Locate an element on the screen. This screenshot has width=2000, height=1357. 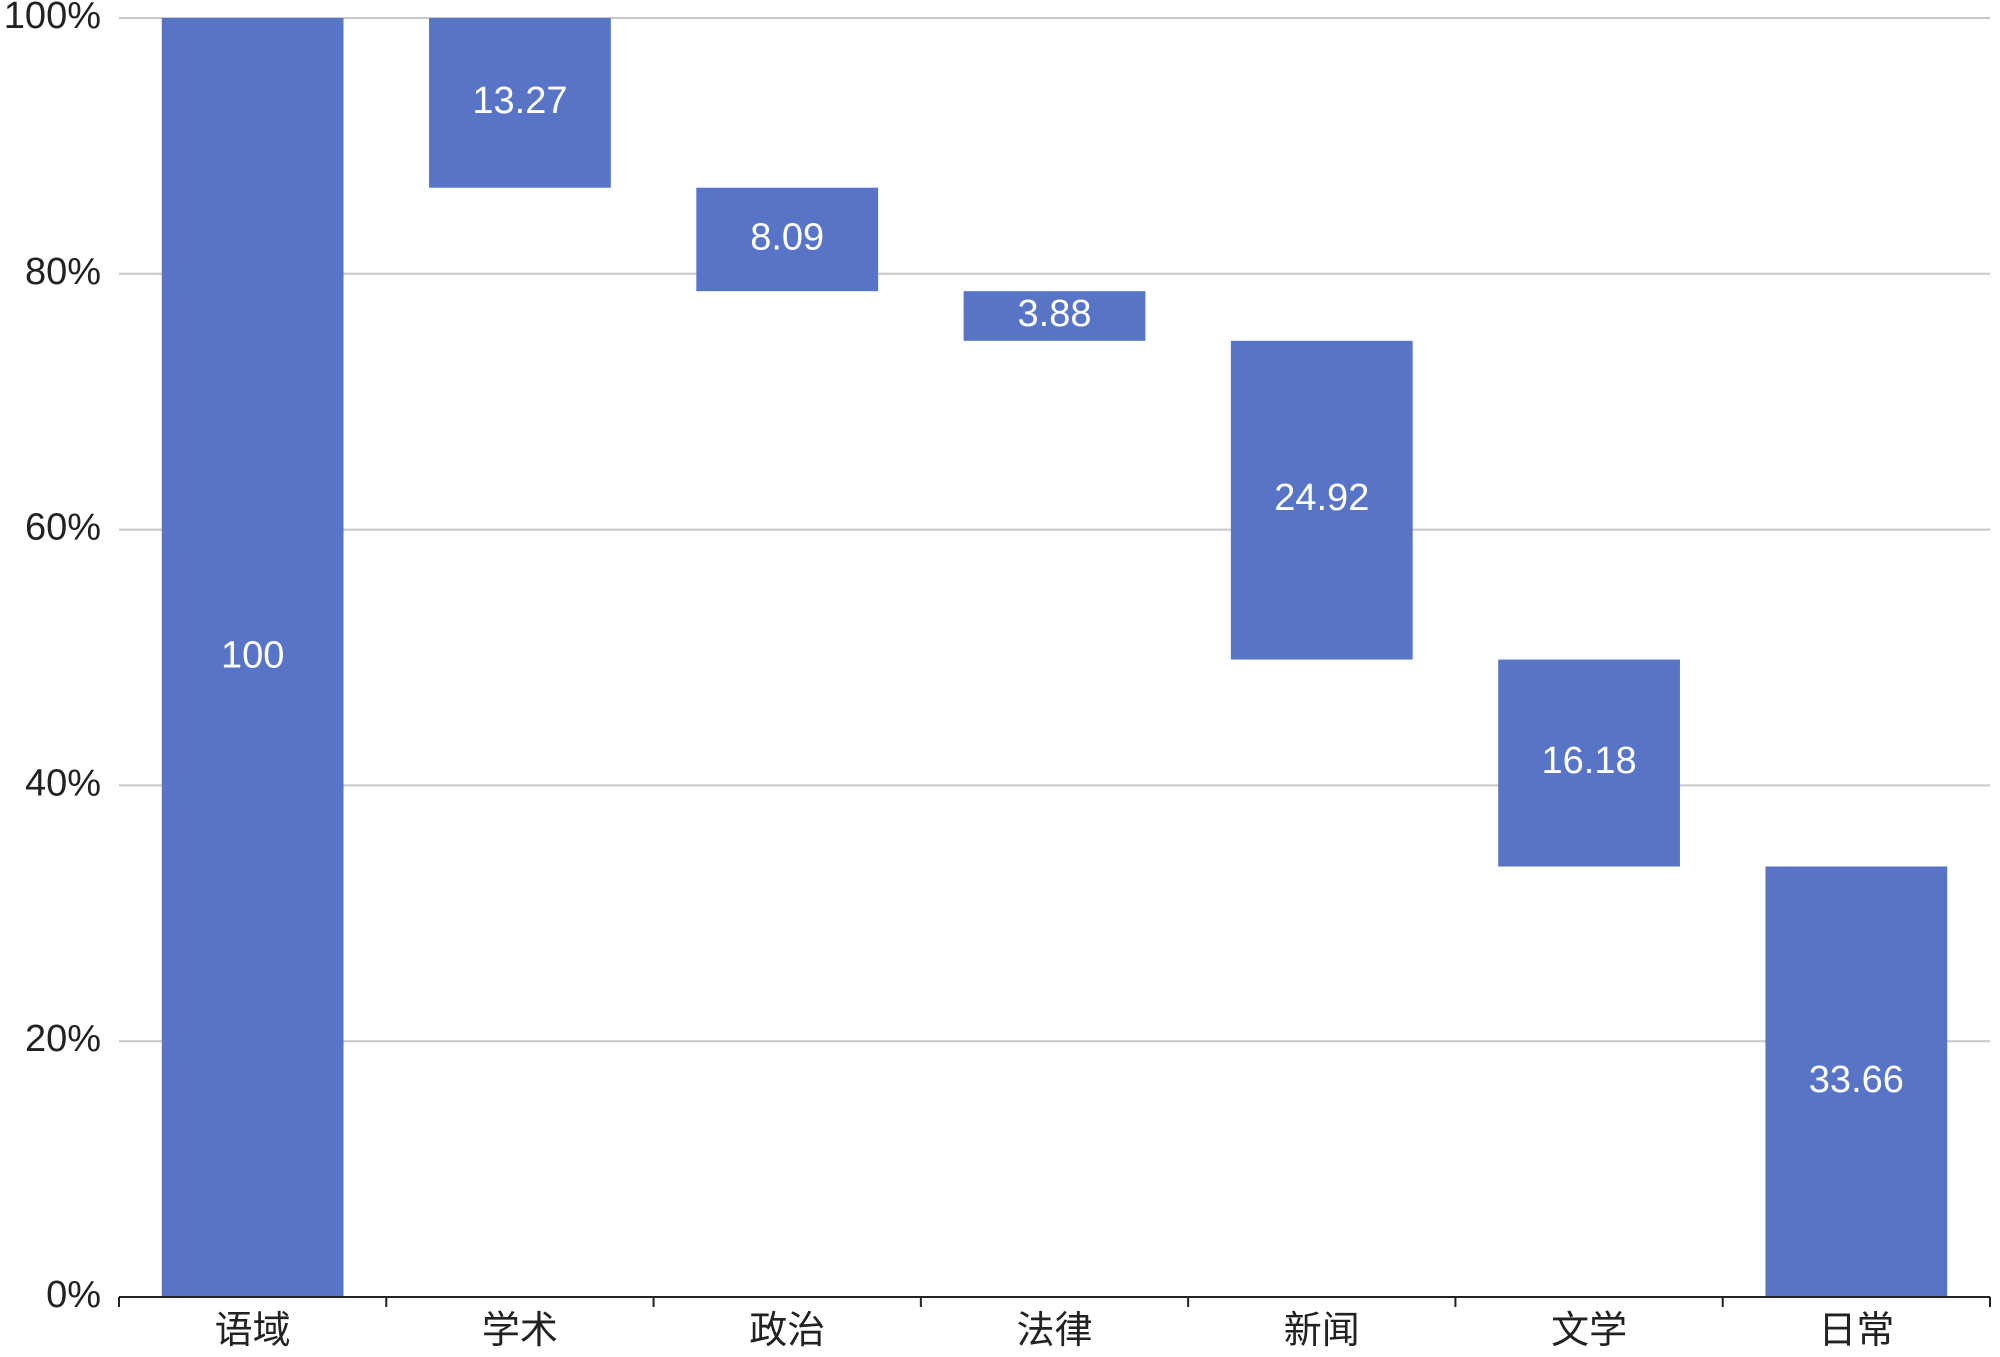
y-tick-label: 40% is located at coordinates (63, 783).